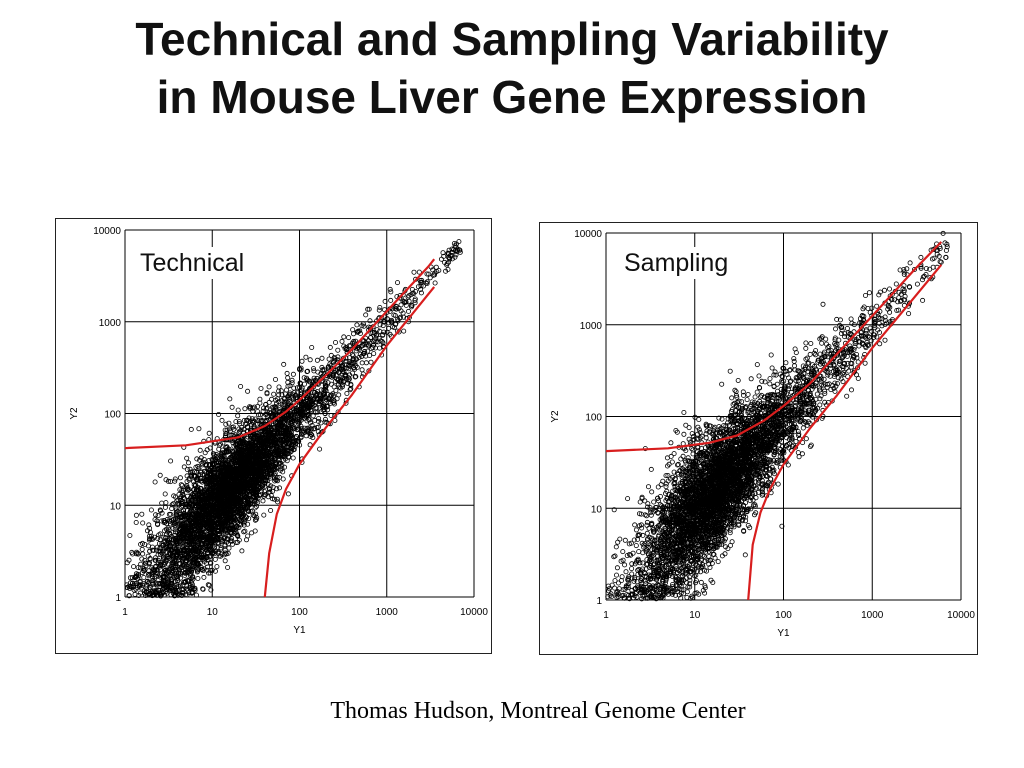 The height and width of the screenshot is (768, 1024). What do you see at coordinates (112, 415) in the screenshot?
I see `y-tick-label: 100` at bounding box center [112, 415].